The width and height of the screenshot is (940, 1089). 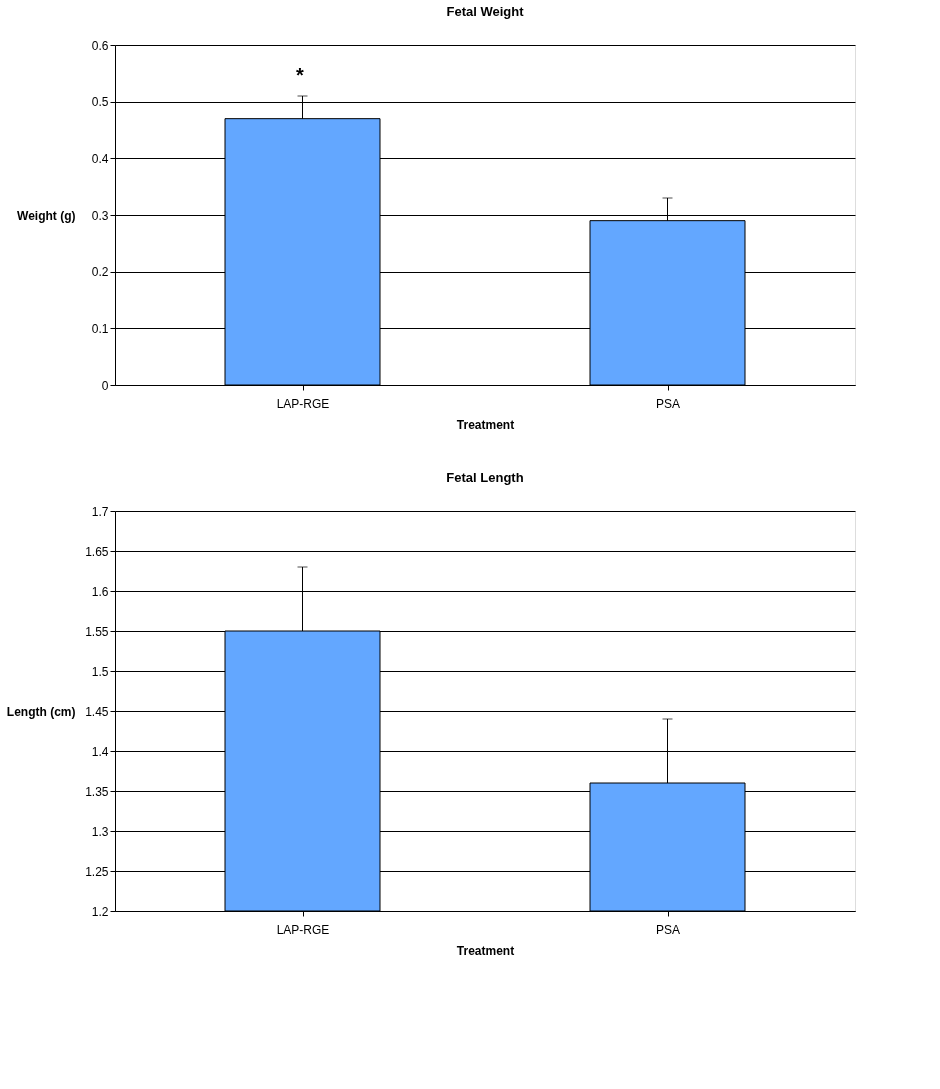 I want to click on y-tick-label: 1.35, so click(x=97, y=791).